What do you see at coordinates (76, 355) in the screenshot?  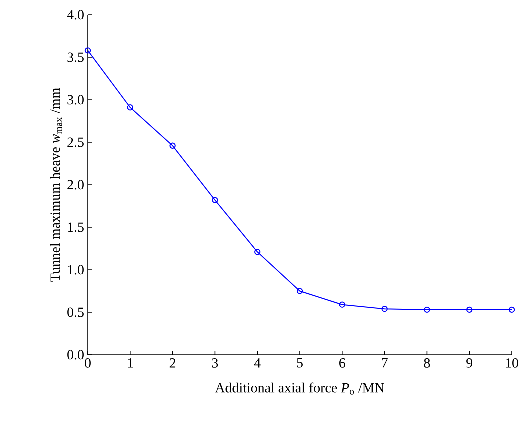 I see `y-tick-label: 0.0` at bounding box center [76, 355].